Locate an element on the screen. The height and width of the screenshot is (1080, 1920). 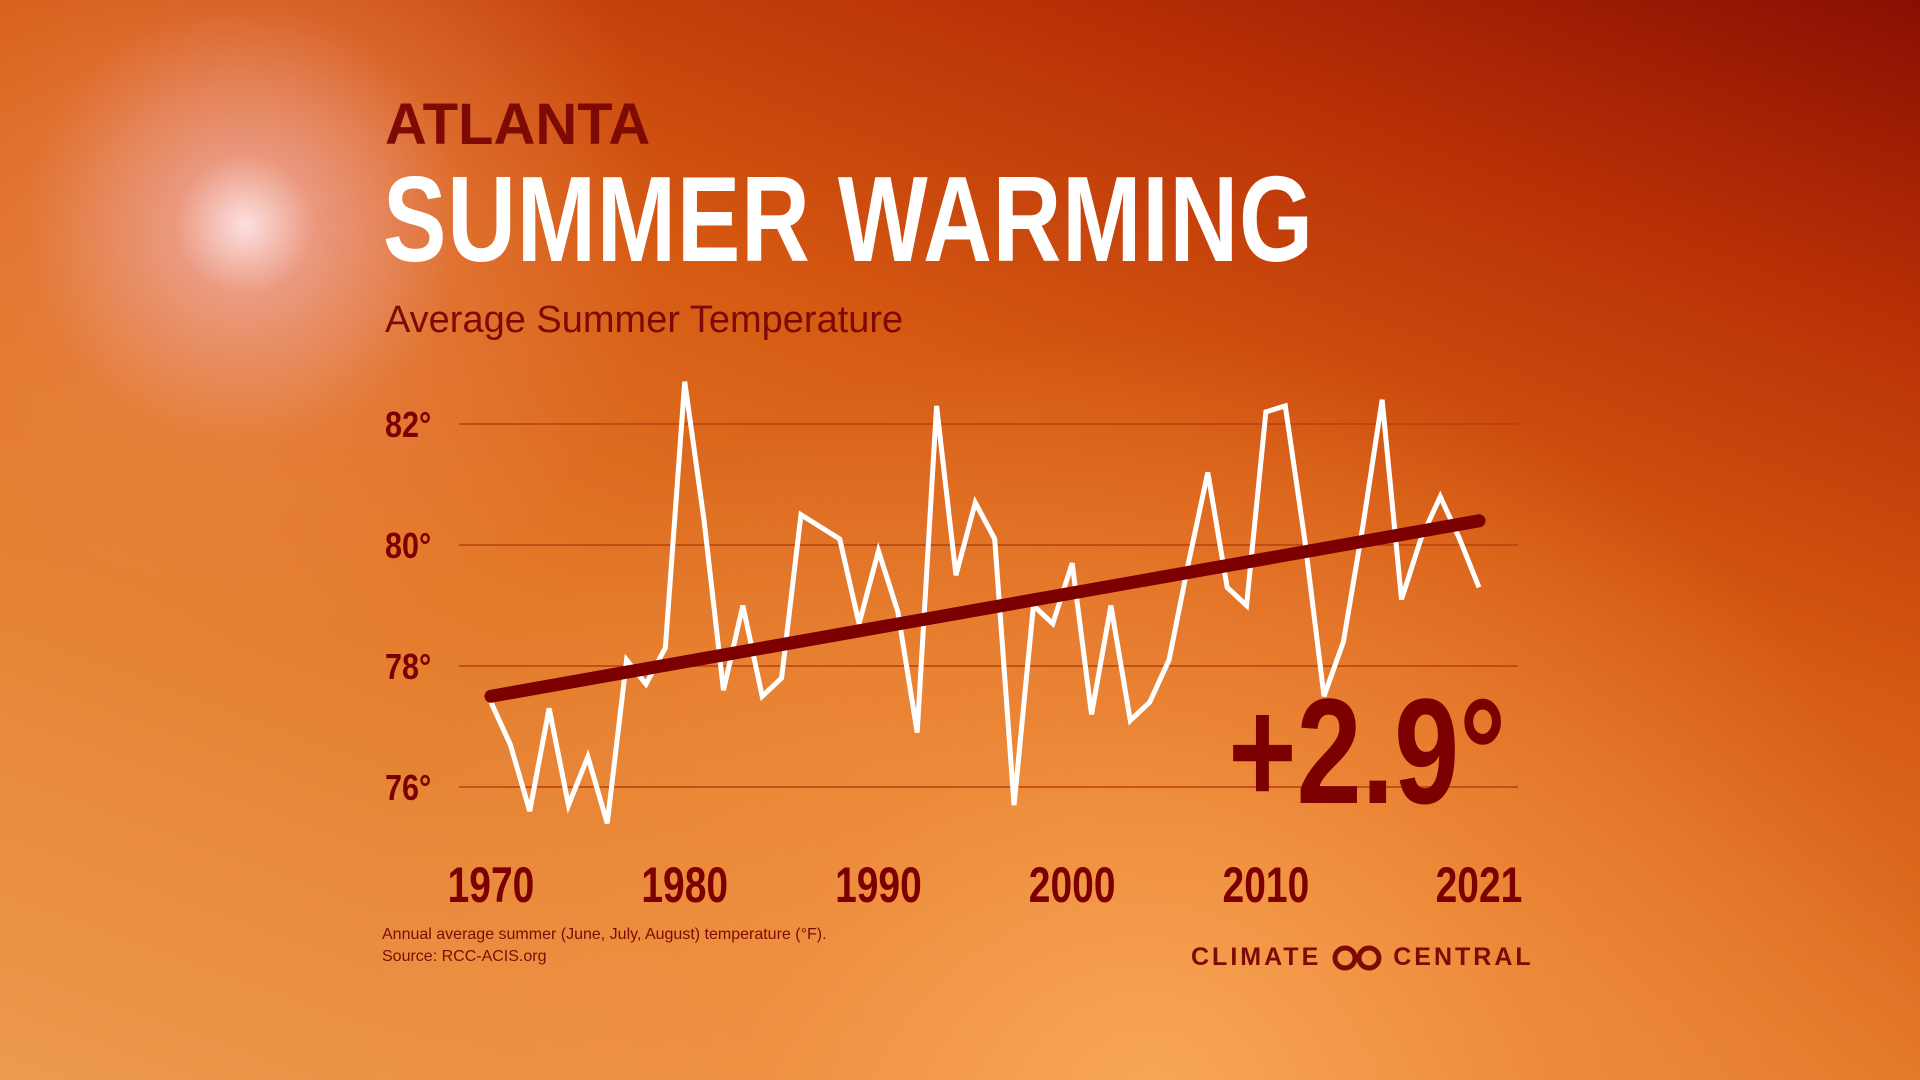
y-tick-label: 78° is located at coordinates (408, 668).